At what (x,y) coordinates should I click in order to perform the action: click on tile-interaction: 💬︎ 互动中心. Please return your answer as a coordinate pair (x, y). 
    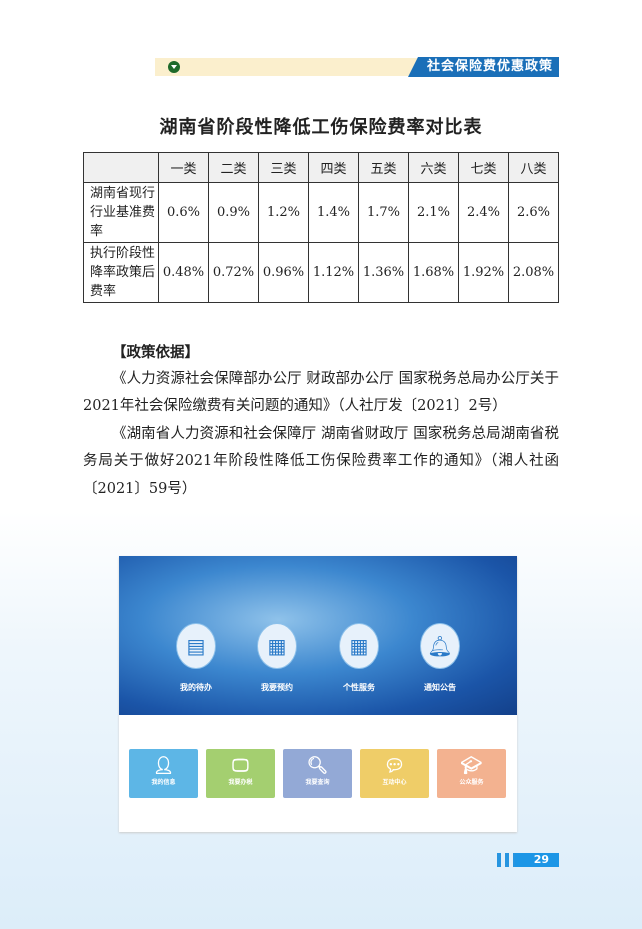
    Looking at the image, I should click on (394, 773).